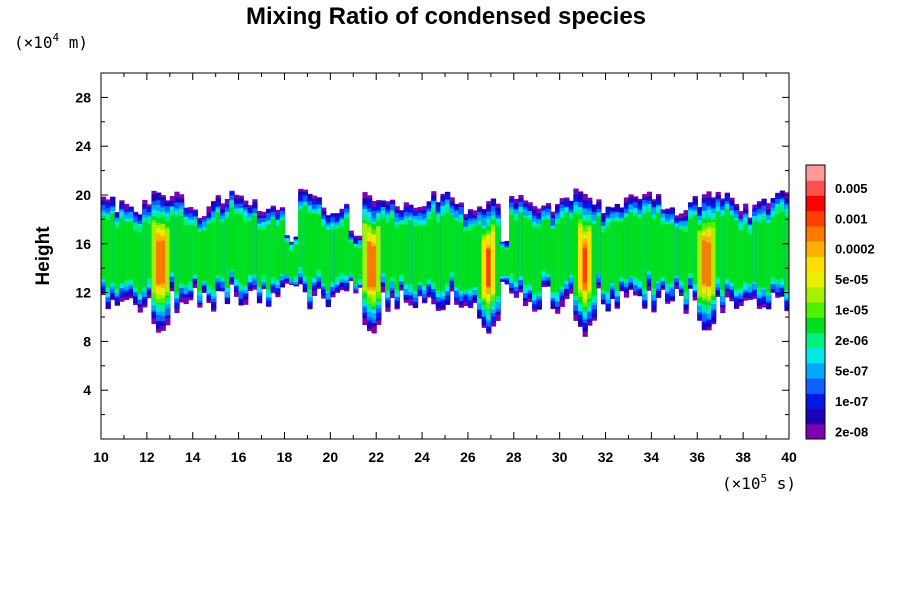  I want to click on colorbar-label: 2e-08, so click(851, 431).